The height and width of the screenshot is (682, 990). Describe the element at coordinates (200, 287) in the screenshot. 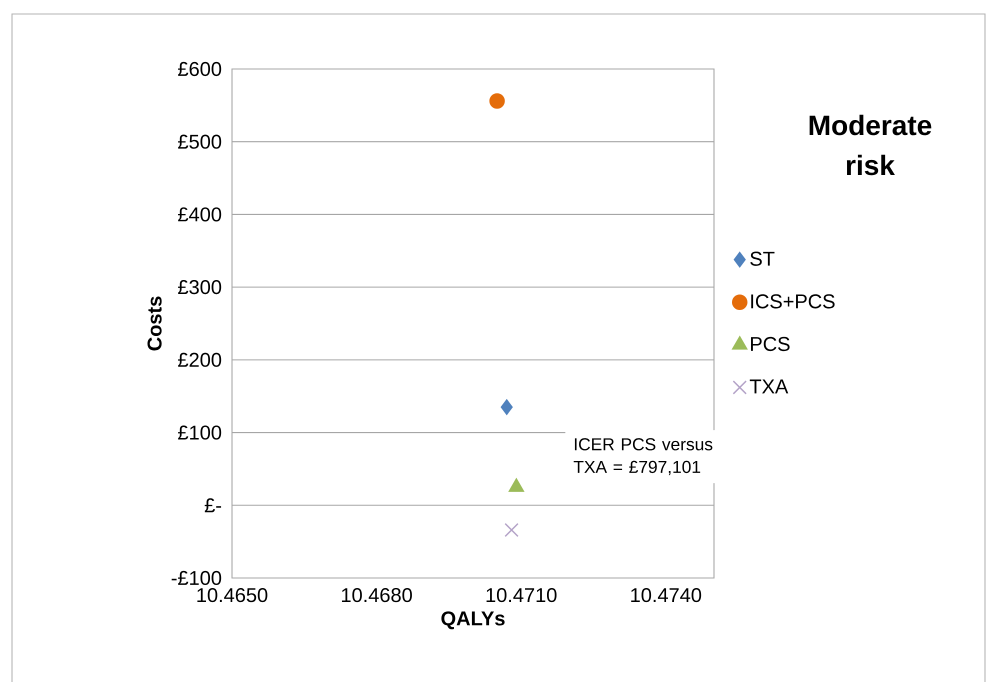

I see `y-tick-label: £300` at that location.